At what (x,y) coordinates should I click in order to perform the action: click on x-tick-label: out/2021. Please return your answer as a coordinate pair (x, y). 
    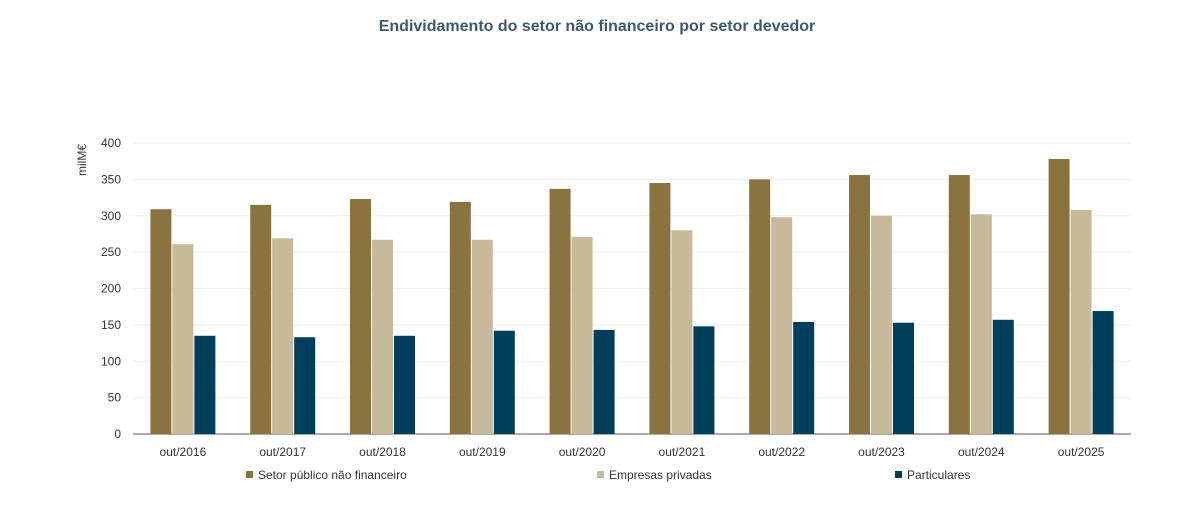
    Looking at the image, I should click on (682, 452).